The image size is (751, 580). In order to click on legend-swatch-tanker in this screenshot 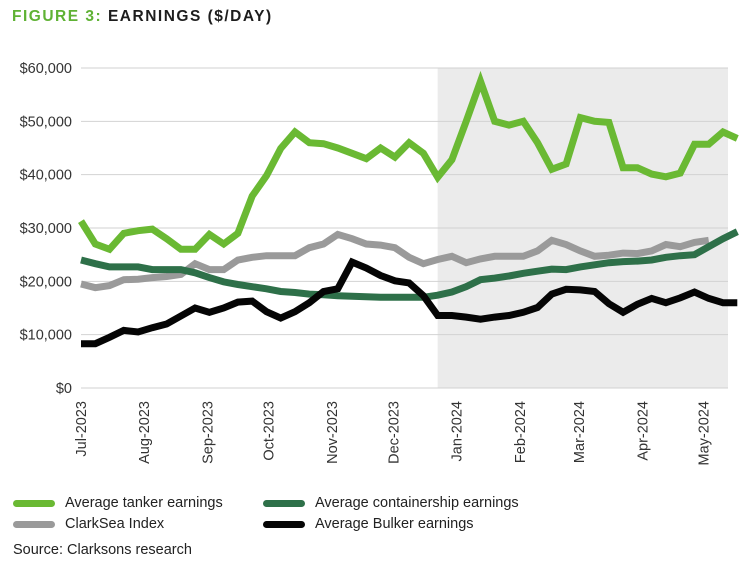, I will do `click(34, 503)`.